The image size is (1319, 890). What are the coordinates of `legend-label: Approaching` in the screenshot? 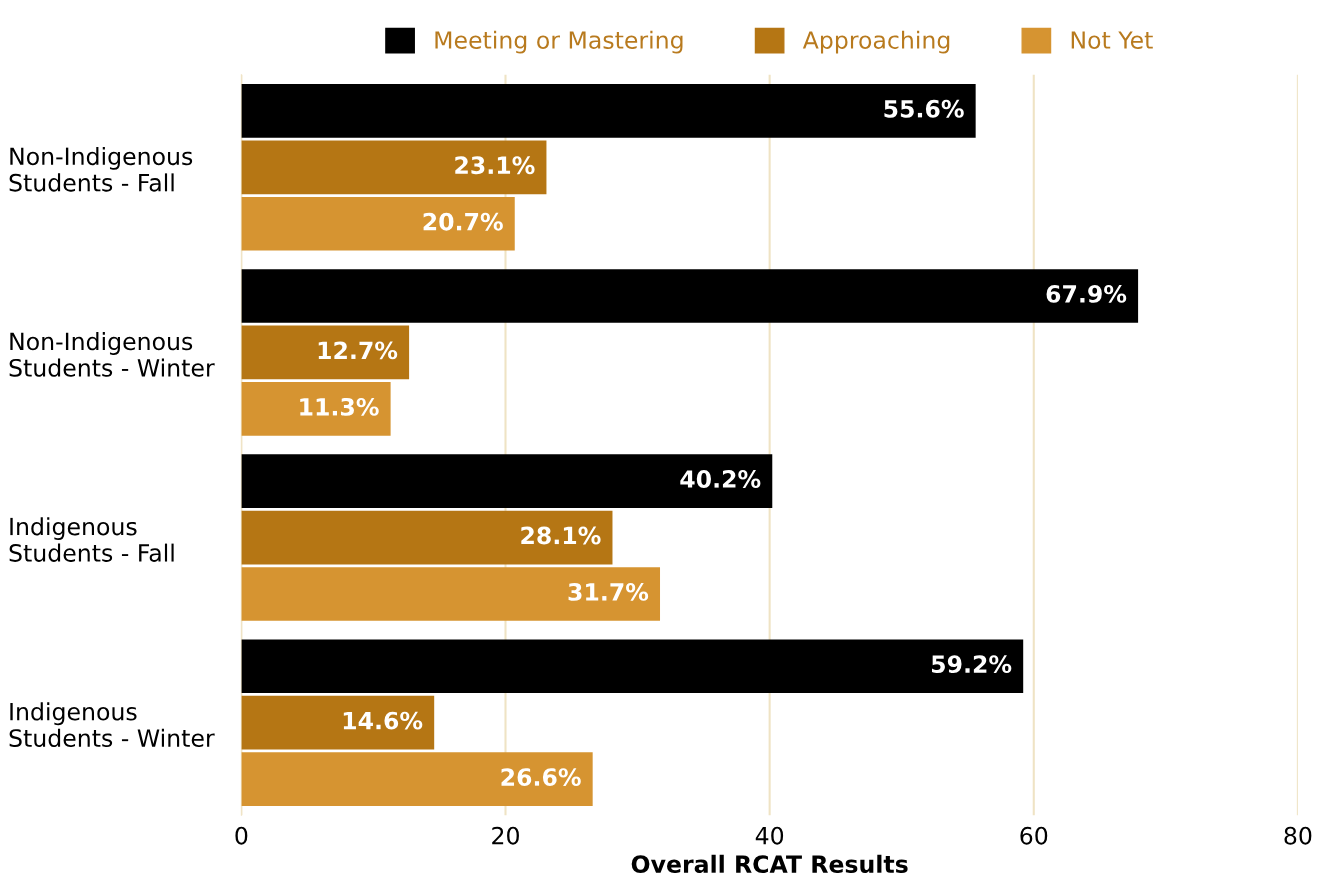 It's located at (876, 42).